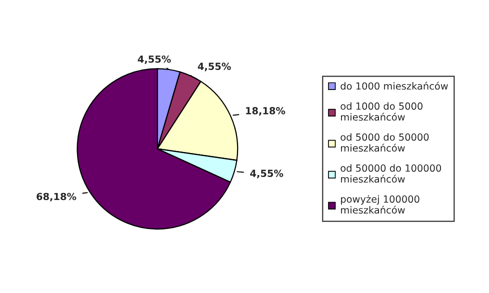 This screenshot has height=293, width=489. I want to click on legend-label: od 50000 do 100000 mieszkańców, so click(391, 173).